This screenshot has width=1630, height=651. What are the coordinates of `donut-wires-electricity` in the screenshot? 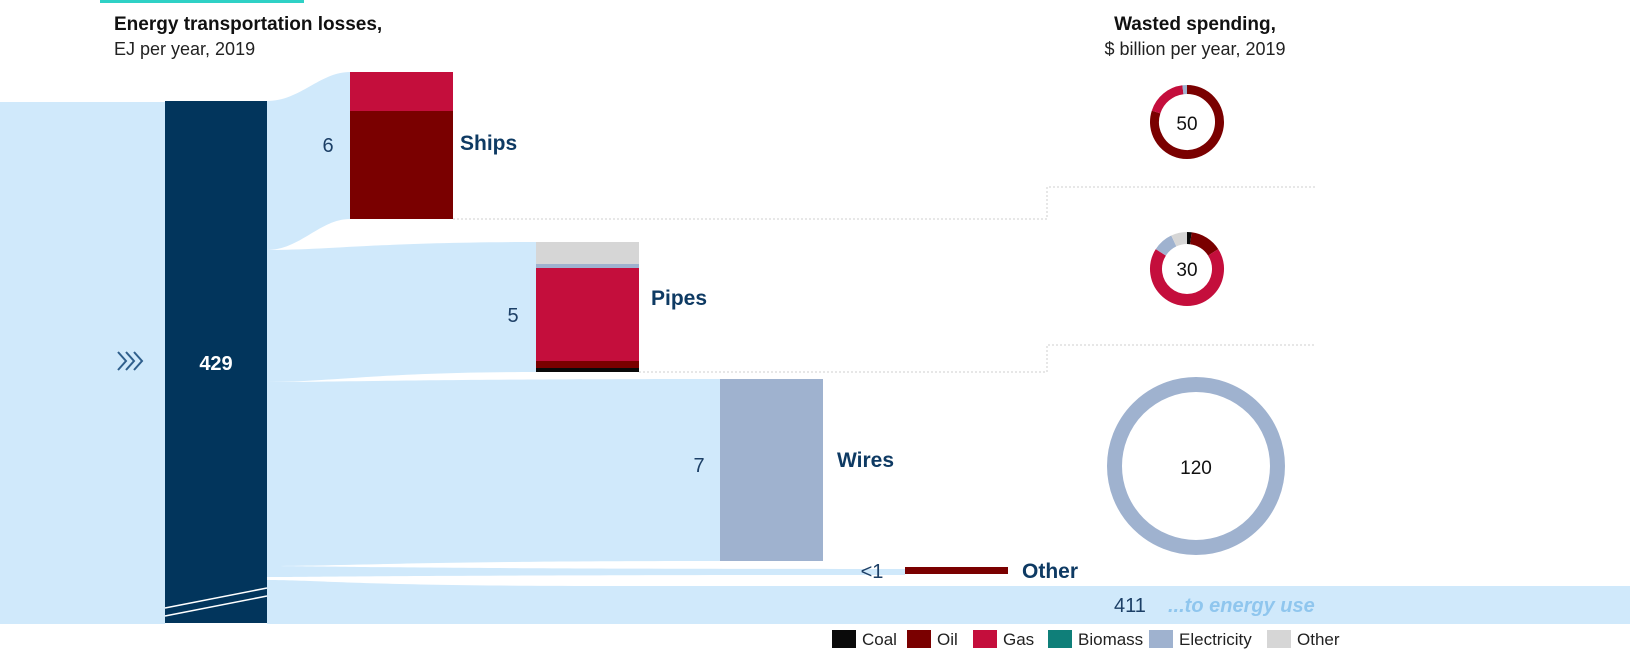 It's located at (1196, 466).